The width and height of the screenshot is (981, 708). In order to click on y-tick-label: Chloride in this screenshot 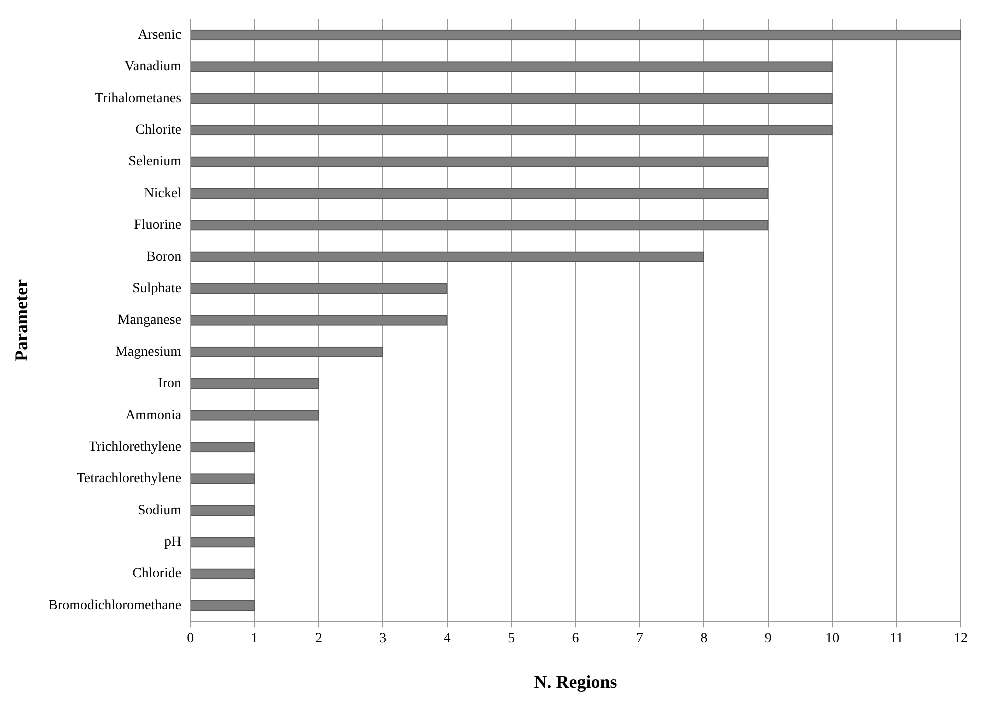, I will do `click(157, 574)`.